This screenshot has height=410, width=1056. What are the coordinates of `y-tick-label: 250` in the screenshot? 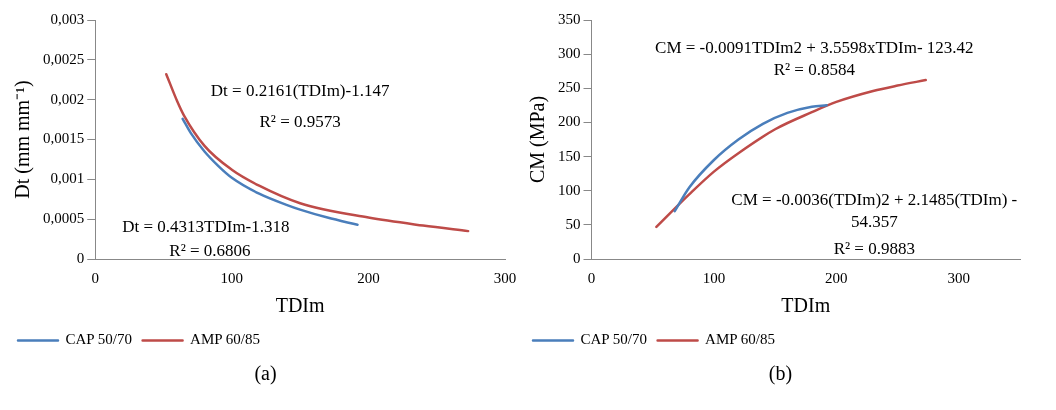 It's located at (569, 87).